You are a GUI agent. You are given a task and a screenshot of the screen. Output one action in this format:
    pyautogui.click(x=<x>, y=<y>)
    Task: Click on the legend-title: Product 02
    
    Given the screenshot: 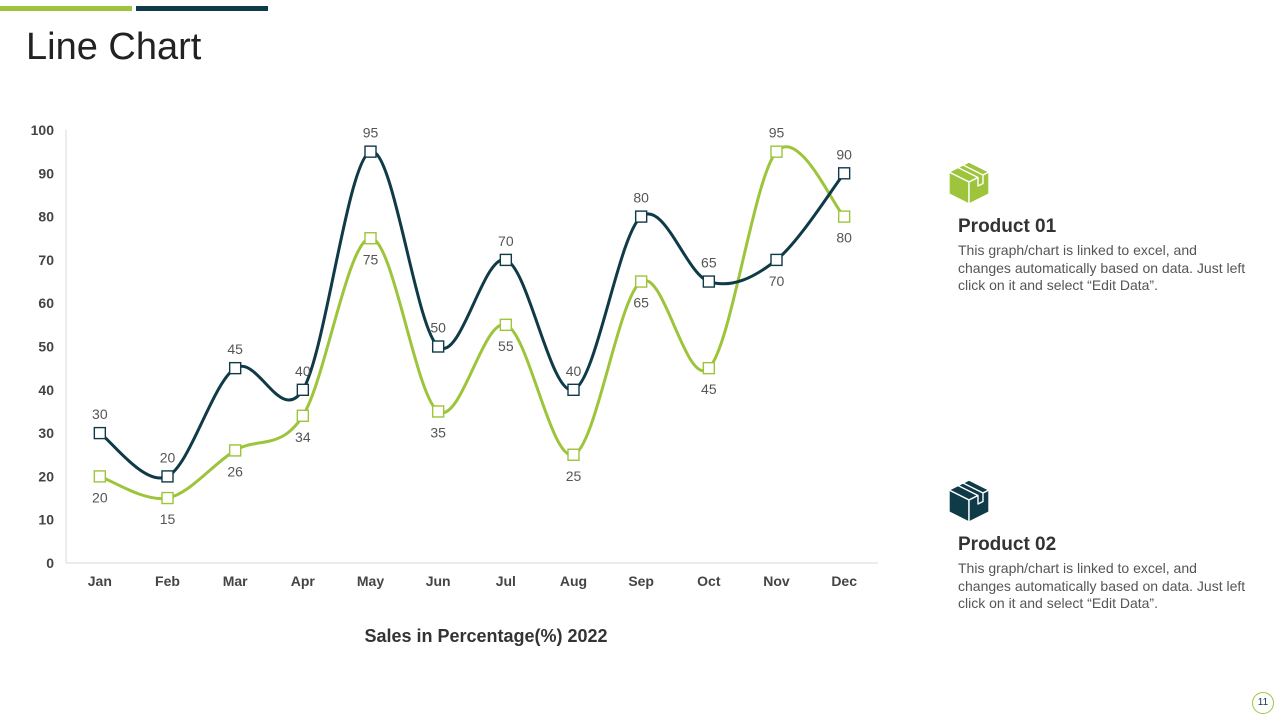 What is the action you would take?
    pyautogui.click(x=1007, y=544)
    